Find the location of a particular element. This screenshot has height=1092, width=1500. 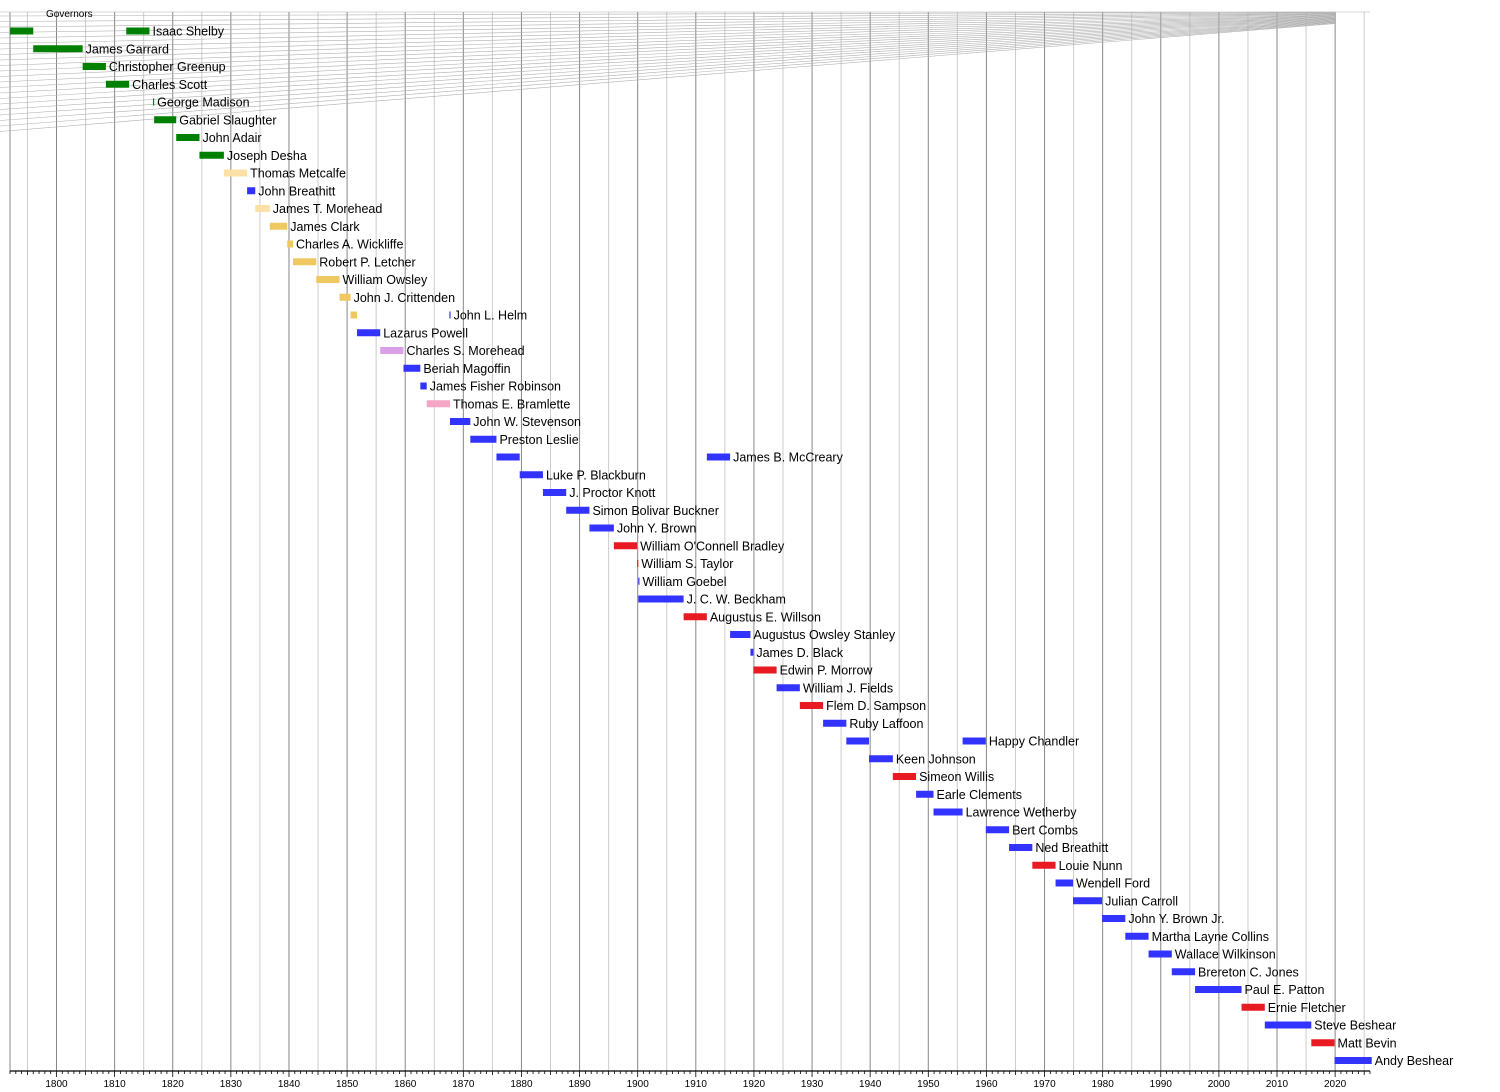

x-tick-label: 1930 is located at coordinates (812, 1084).